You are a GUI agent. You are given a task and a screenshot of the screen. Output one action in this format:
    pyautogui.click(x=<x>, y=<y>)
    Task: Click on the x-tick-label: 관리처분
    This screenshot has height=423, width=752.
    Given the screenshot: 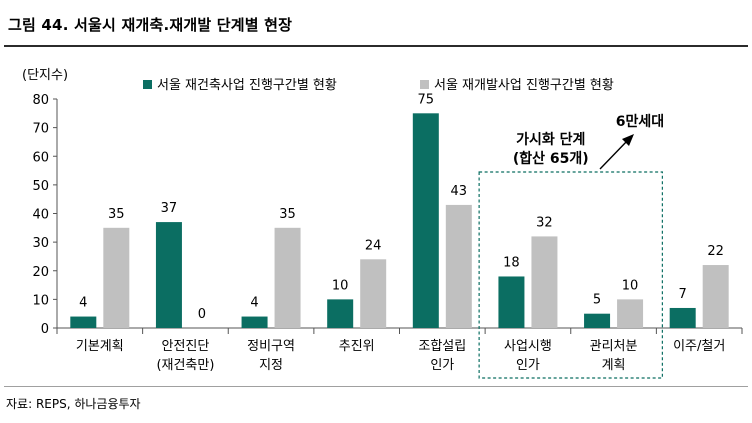 What is the action you would take?
    pyautogui.click(x=614, y=346)
    